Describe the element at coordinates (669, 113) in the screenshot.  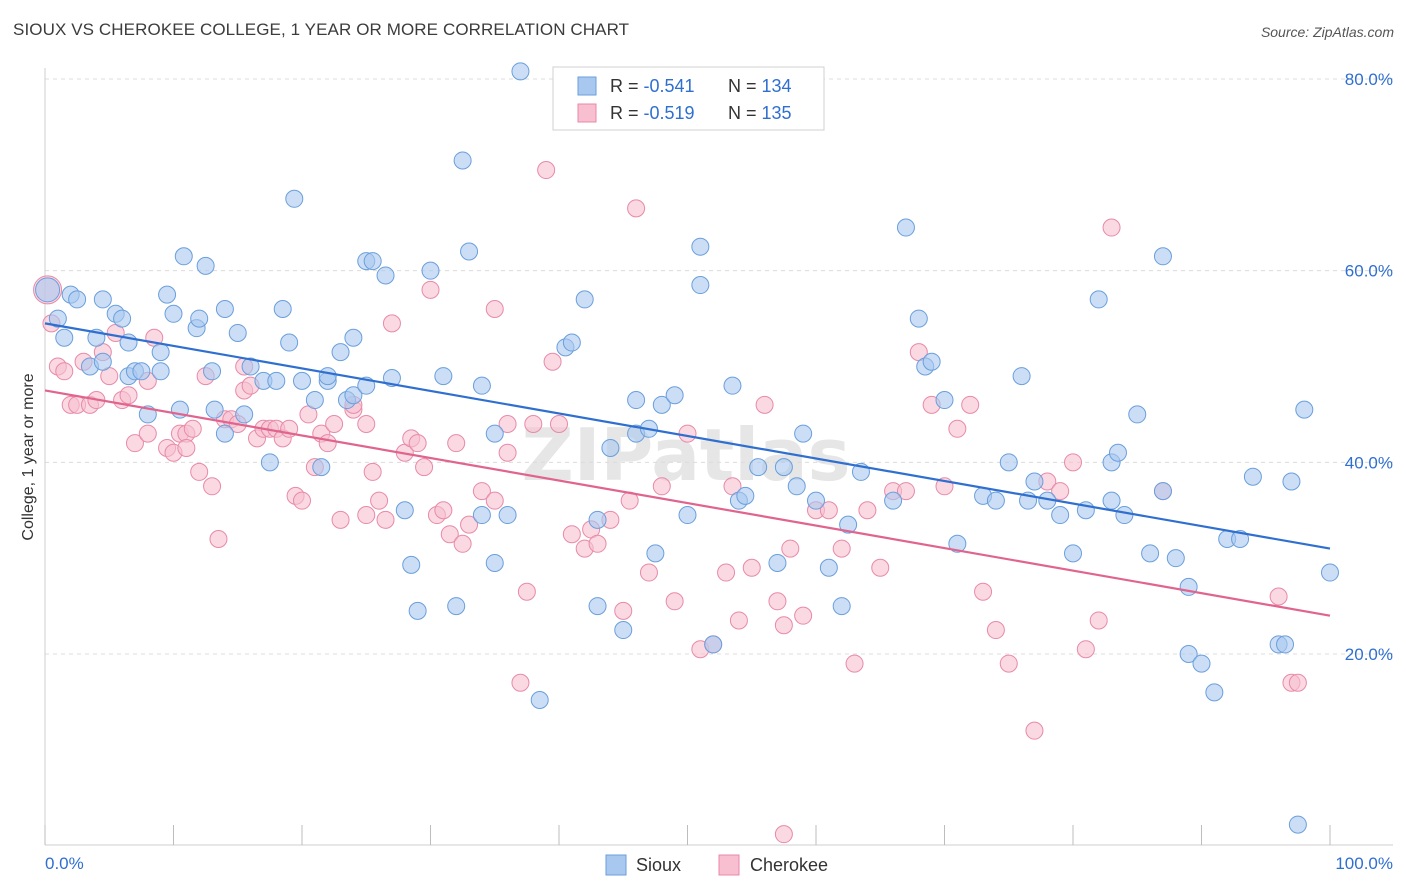
I see `legend-r-cherokee: -0.519` at that location.